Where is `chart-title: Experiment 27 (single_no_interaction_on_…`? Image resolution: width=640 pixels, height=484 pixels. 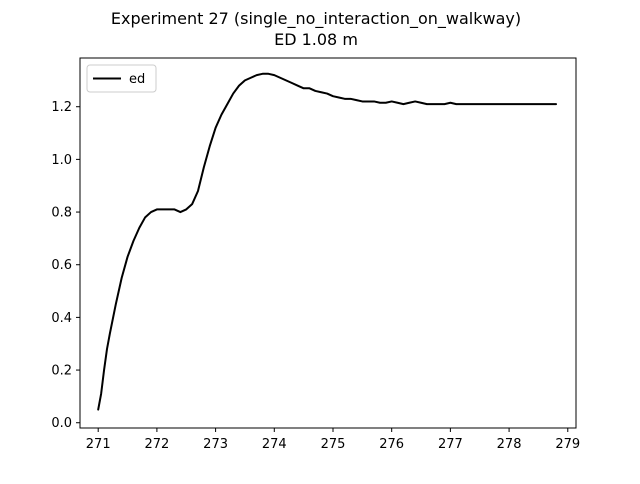
chart-title: Experiment 27 (single_no_interaction_on_… is located at coordinates (316, 19).